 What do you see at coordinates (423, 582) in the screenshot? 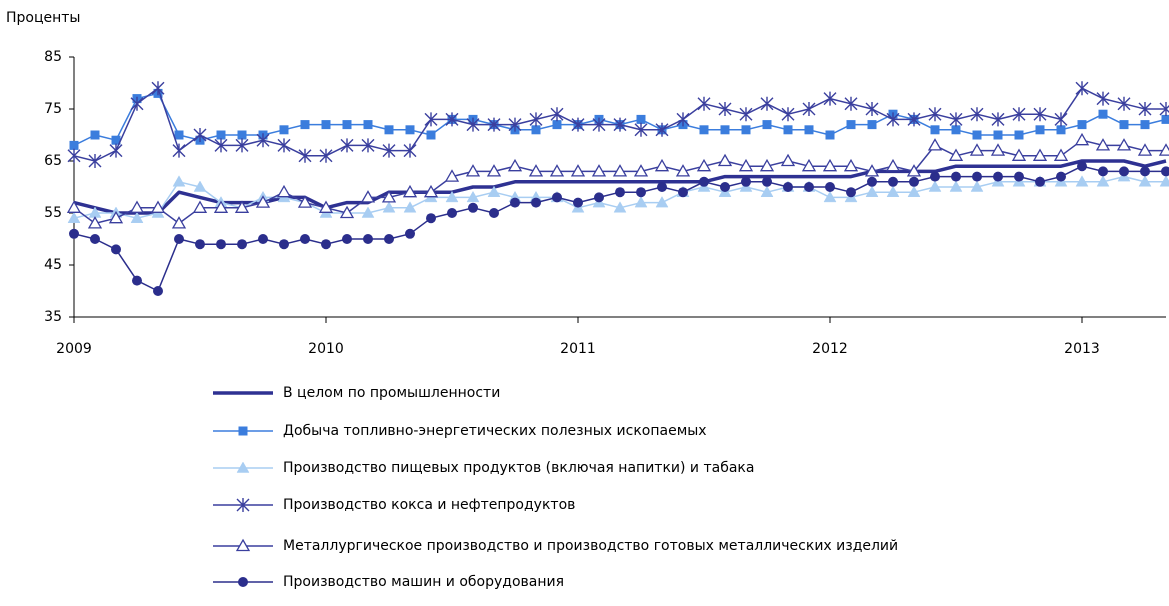
I see `legend-label: Производство машин и оборудования` at bounding box center [423, 582].